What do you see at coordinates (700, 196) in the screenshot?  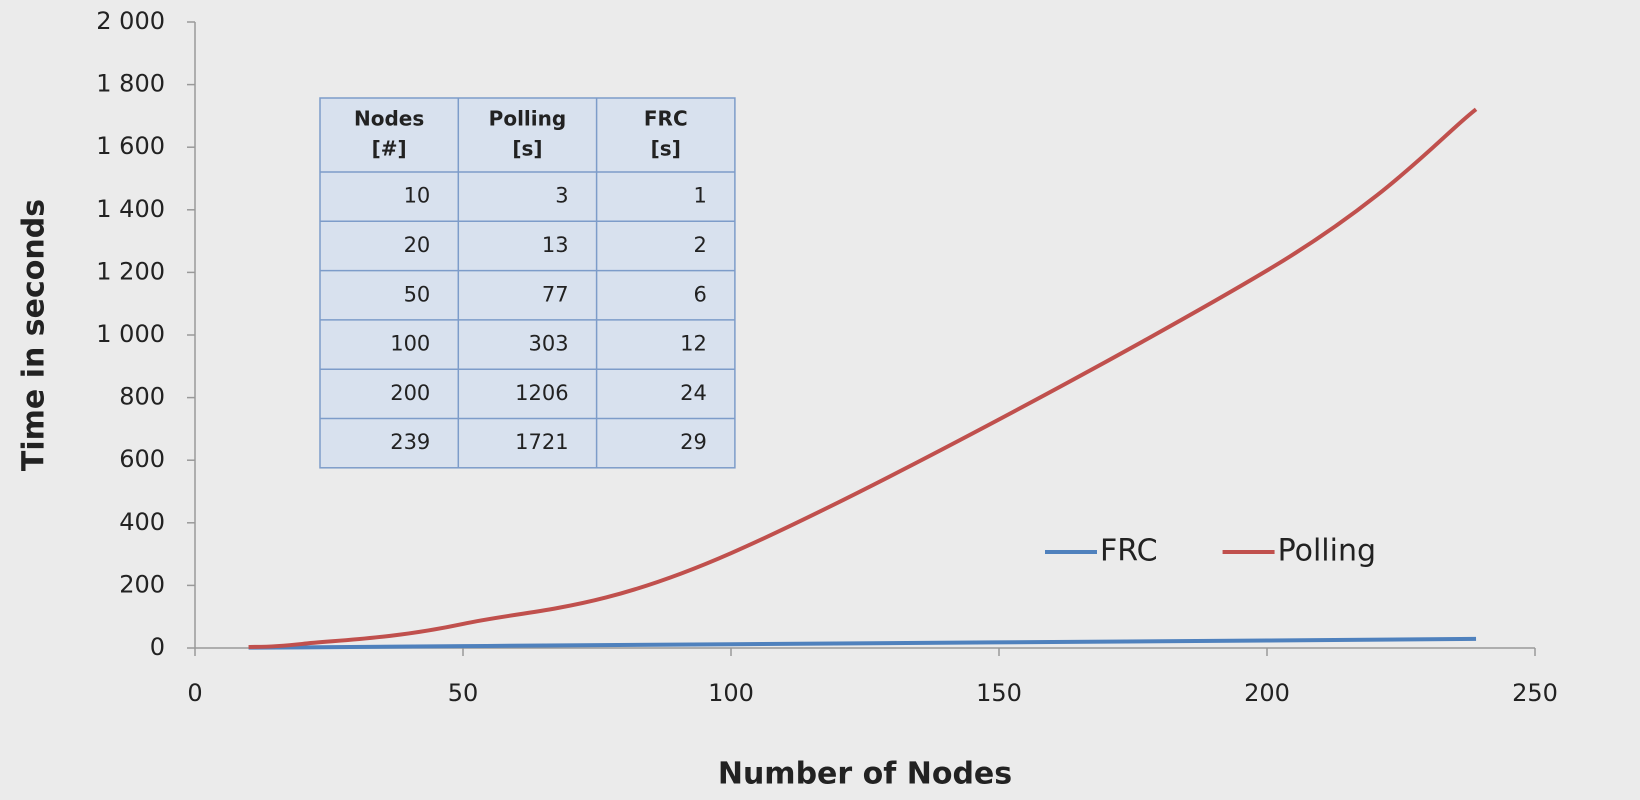 I see `table-cell: 1` at bounding box center [700, 196].